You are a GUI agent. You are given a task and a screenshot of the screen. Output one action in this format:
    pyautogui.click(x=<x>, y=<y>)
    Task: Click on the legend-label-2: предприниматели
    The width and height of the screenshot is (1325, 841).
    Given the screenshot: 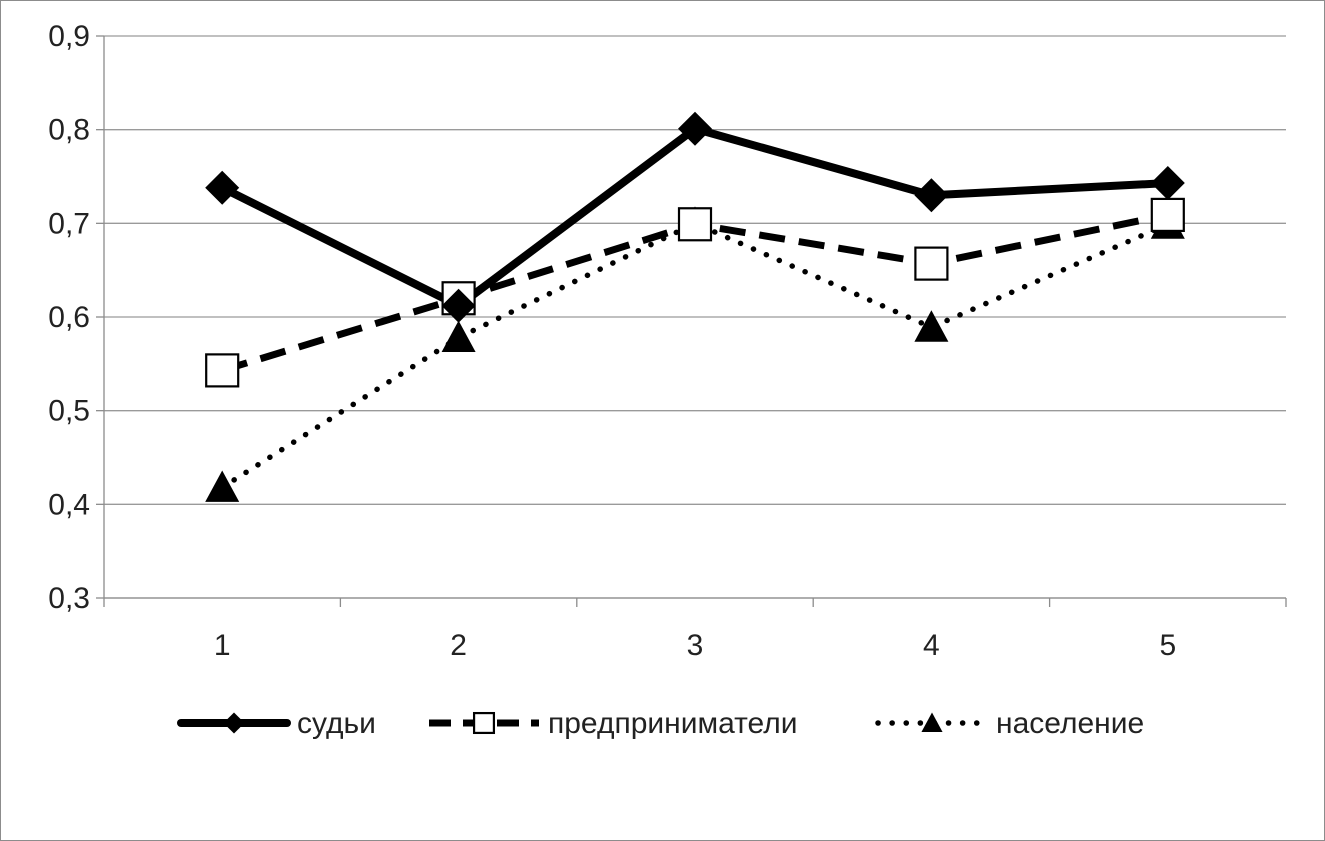 What is the action you would take?
    pyautogui.click(x=672, y=723)
    